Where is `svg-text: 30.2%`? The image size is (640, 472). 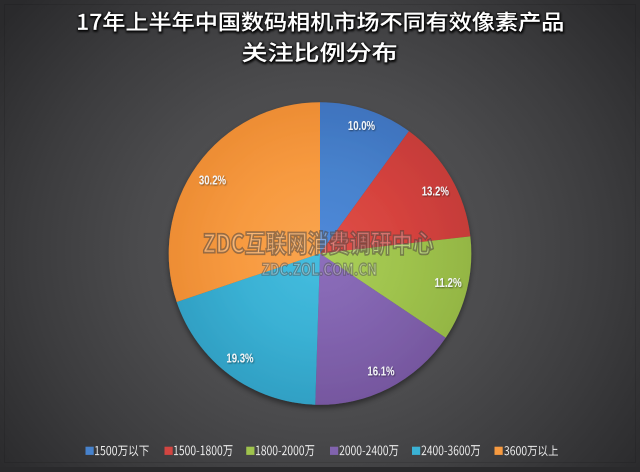 svg-text: 30.2% is located at coordinates (213, 179).